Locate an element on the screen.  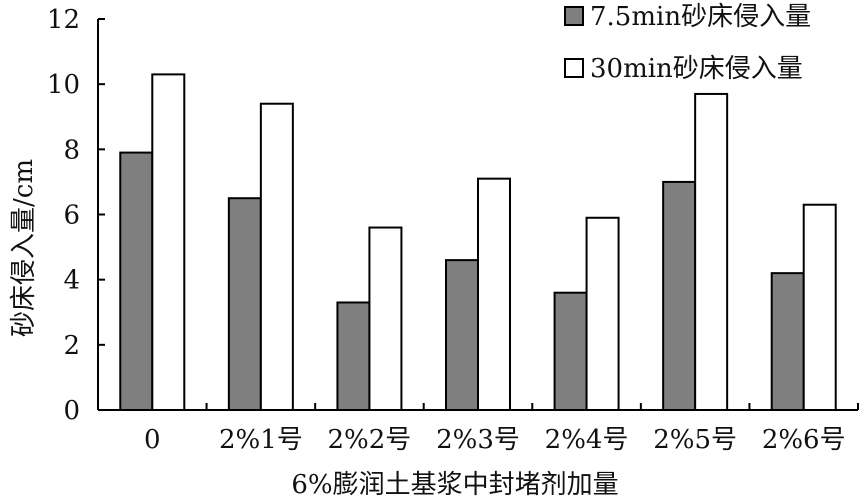
x-tick-label-0: 0 is located at coordinates (152, 440).